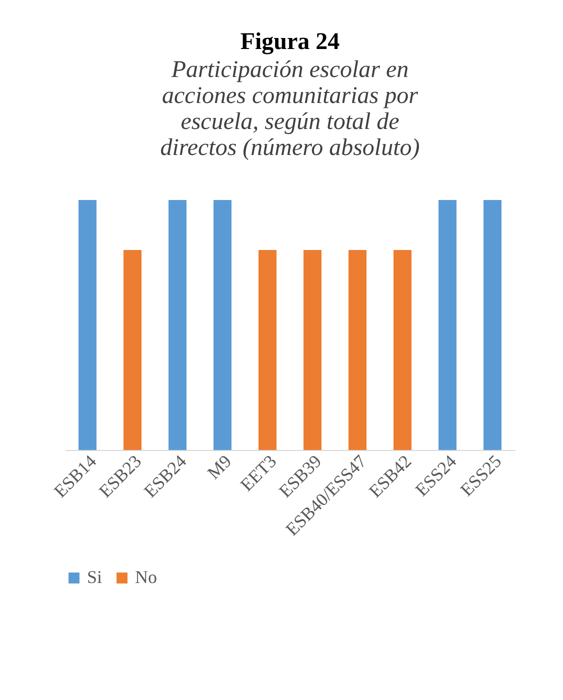  What do you see at coordinates (219, 467) in the screenshot?
I see `x-tick-label: M9` at bounding box center [219, 467].